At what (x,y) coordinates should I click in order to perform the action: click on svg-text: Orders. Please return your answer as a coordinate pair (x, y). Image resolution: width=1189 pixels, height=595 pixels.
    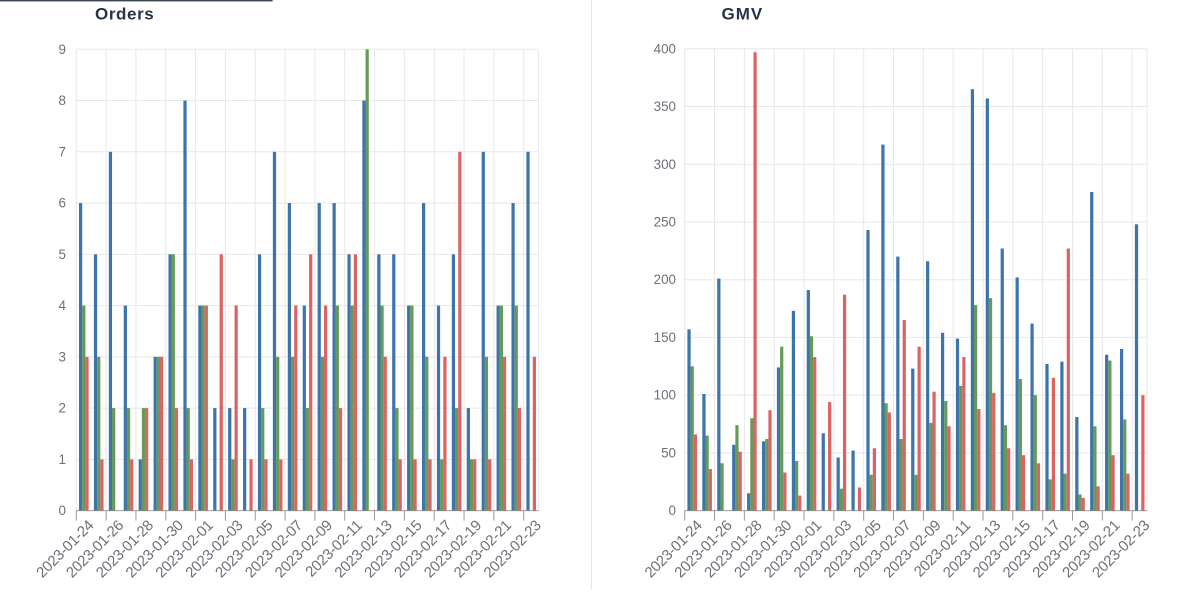
    Looking at the image, I should click on (124, 14).